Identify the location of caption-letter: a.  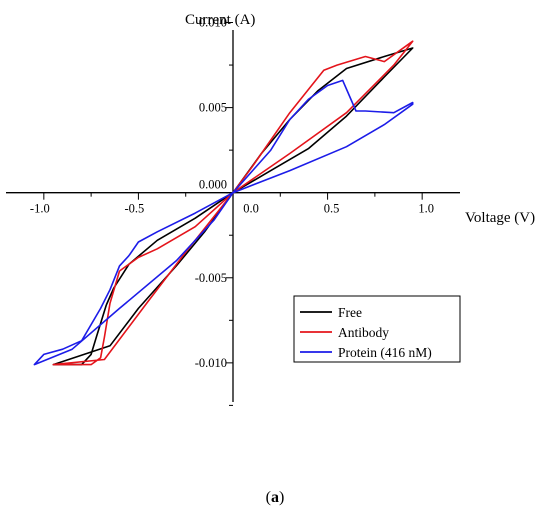
(275, 497).